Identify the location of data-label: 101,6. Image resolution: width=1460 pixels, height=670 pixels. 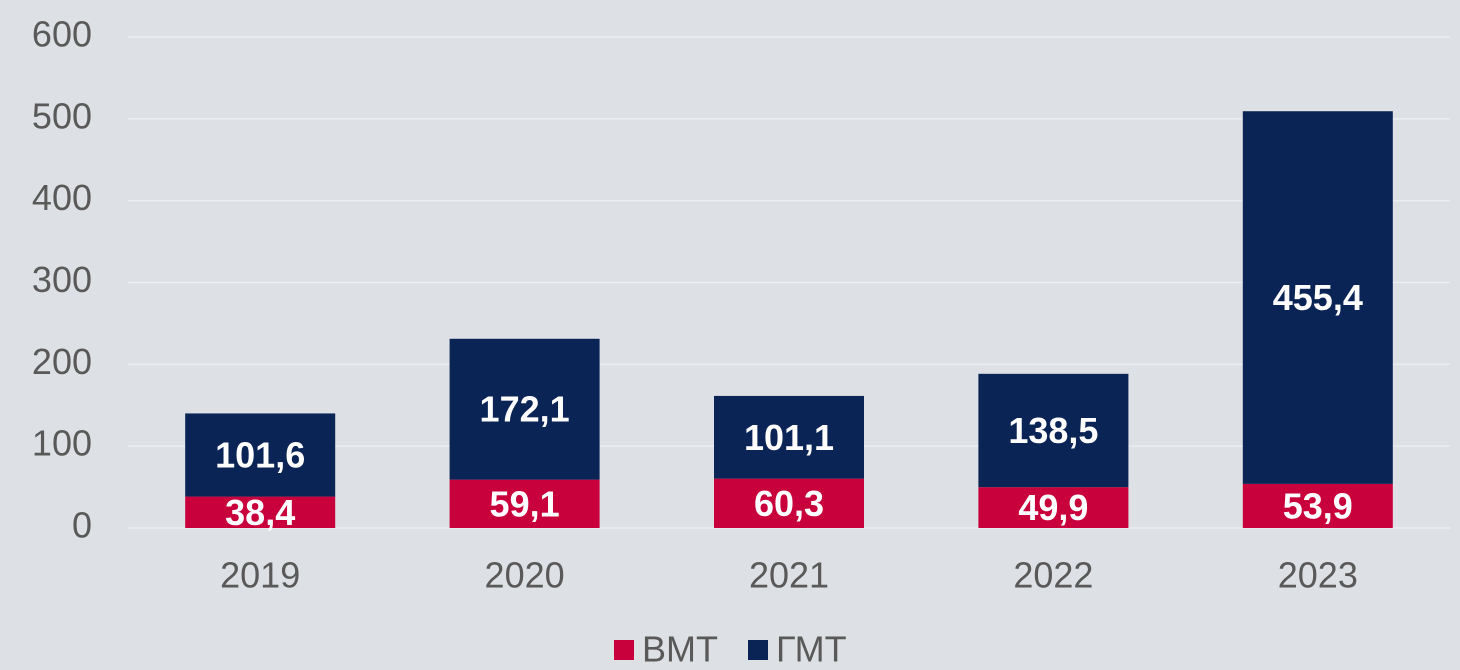
(260, 455).